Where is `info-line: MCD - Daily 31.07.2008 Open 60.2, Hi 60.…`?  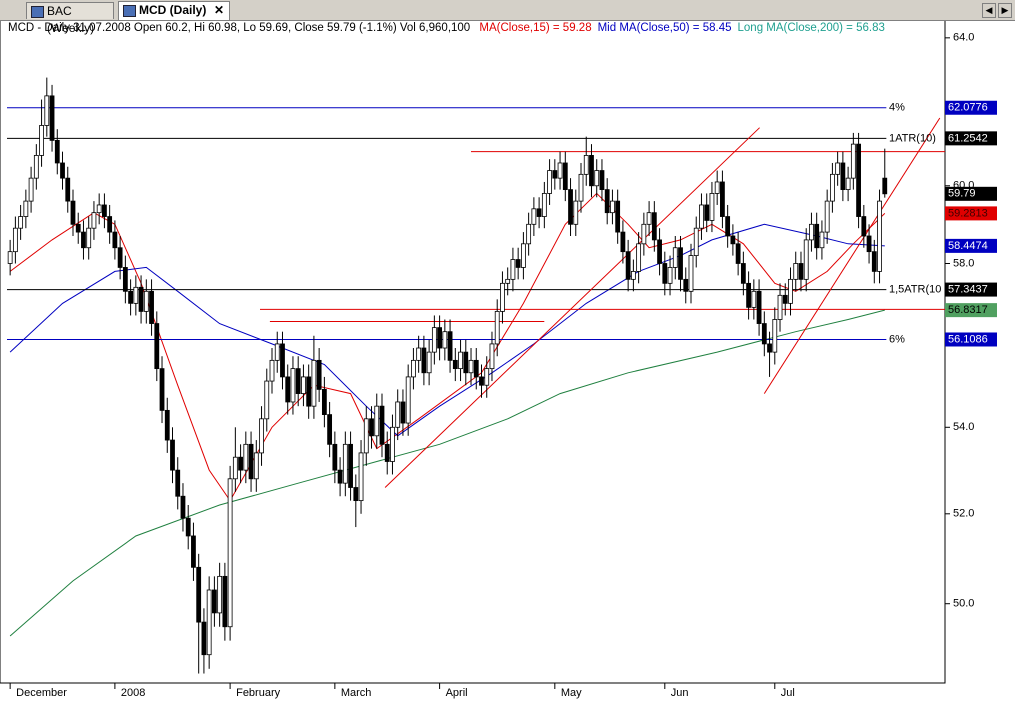 info-line: MCD - Daily 31.07.2008 Open 60.2, Hi 60.… is located at coordinates (473, 28).